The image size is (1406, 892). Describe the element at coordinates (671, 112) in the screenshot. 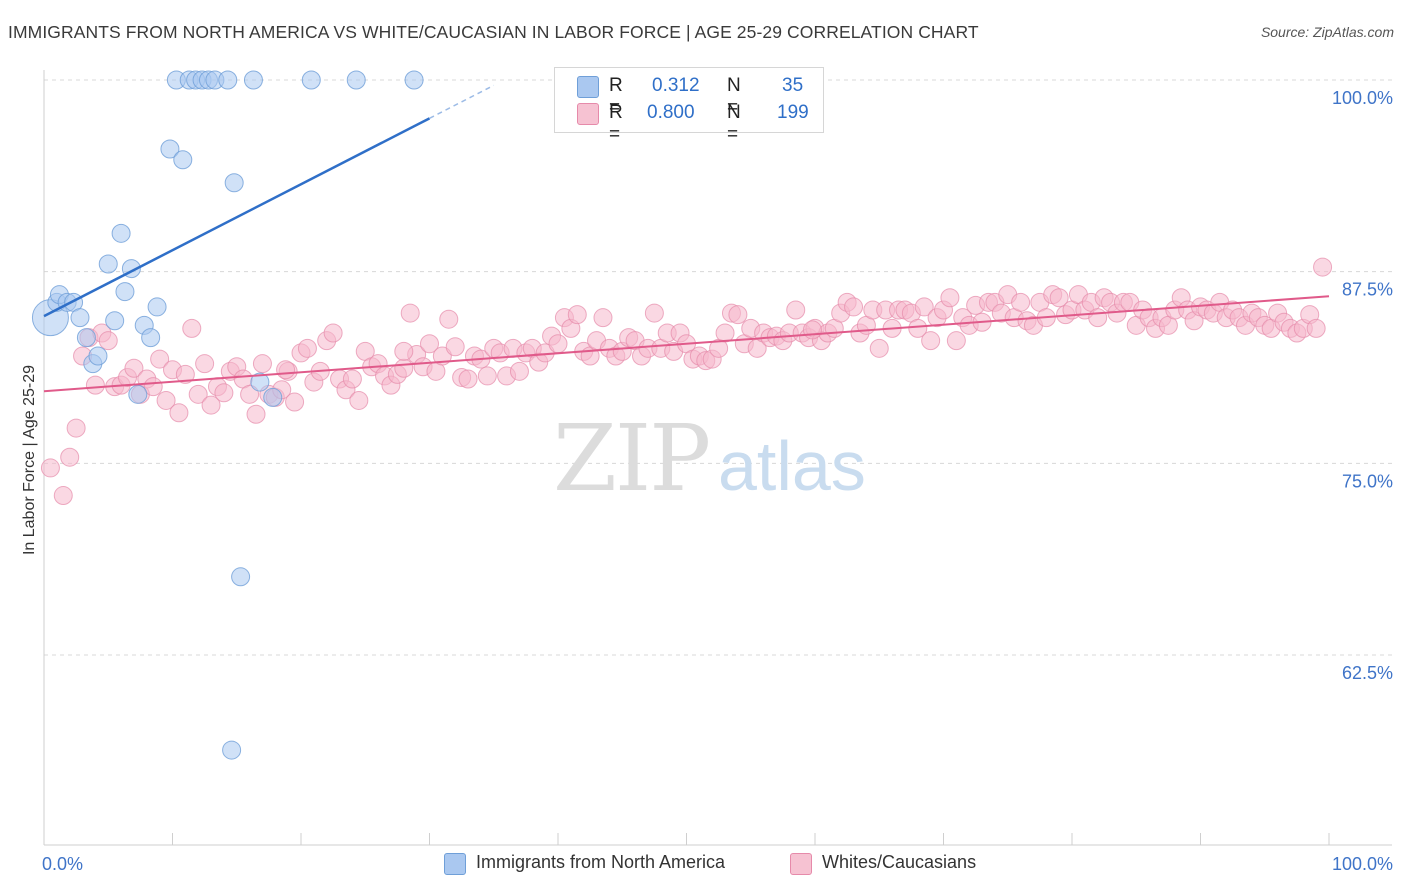

I see `legend-r-value: 0.800` at that location.